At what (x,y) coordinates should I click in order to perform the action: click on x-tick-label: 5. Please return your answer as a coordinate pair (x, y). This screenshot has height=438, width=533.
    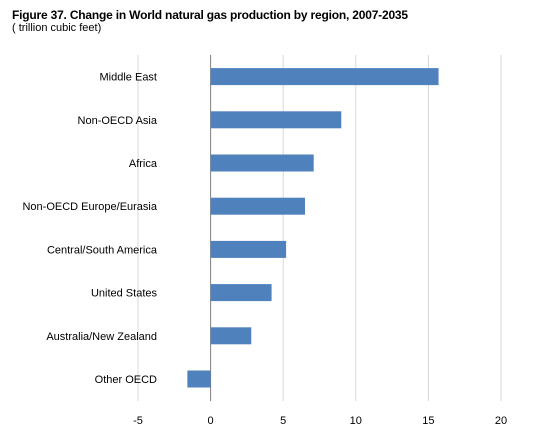
    Looking at the image, I should click on (283, 421).